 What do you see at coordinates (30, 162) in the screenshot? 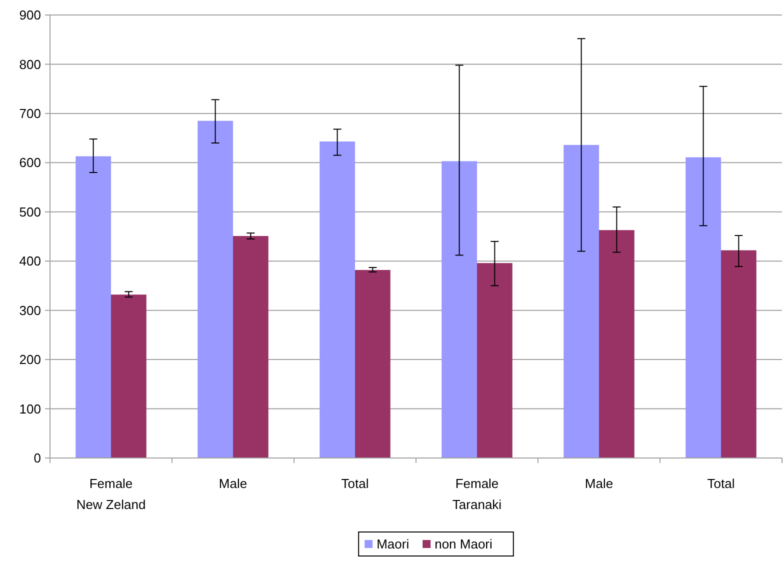
I see `y-tick-label: 600` at bounding box center [30, 162].